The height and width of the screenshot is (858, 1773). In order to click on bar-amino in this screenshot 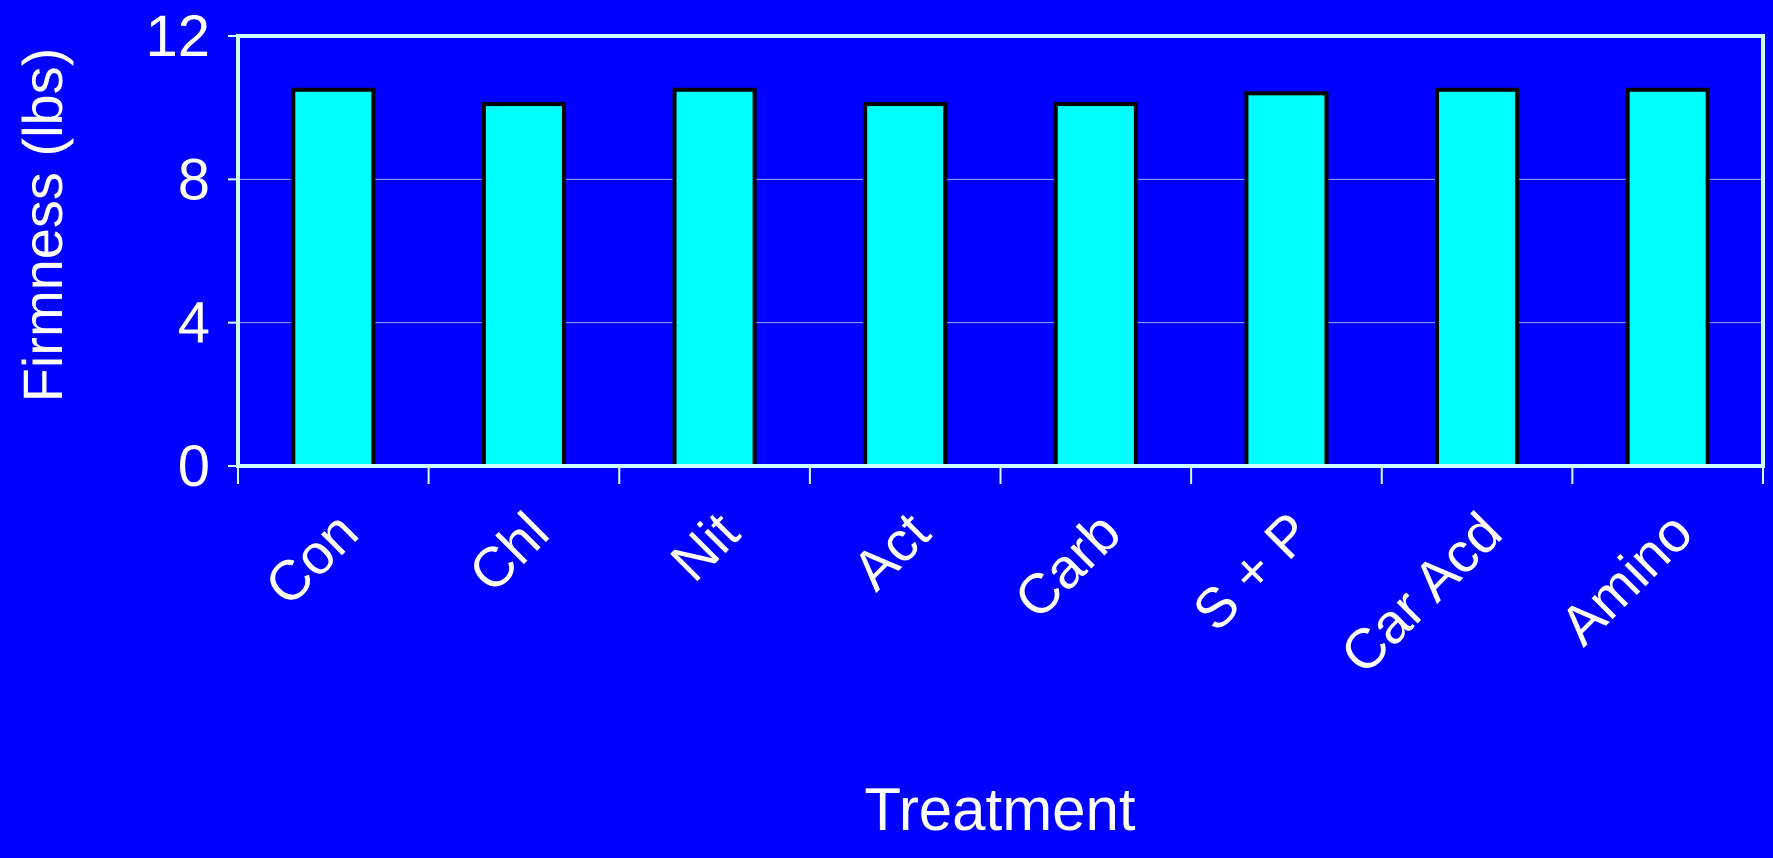, I will do `click(1667, 277)`.